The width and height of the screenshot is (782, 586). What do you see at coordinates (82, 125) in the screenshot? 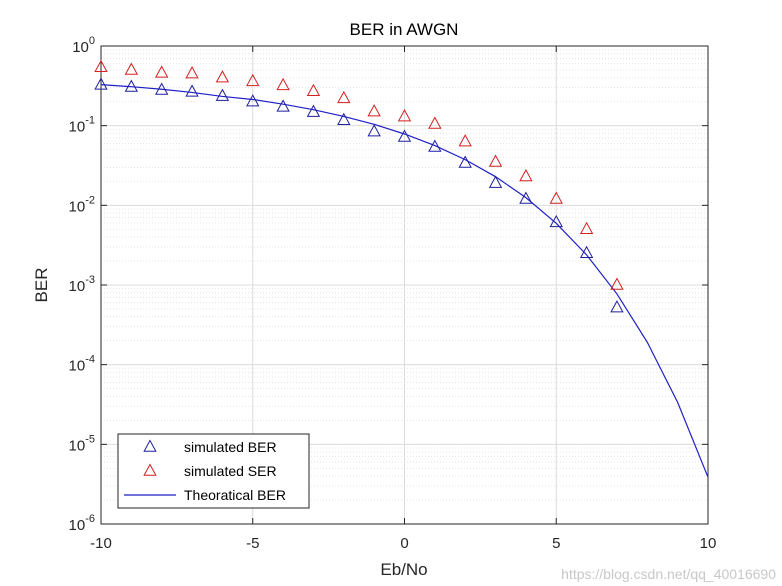
I see `y-tick-label: 10⁻¹` at bounding box center [82, 125].